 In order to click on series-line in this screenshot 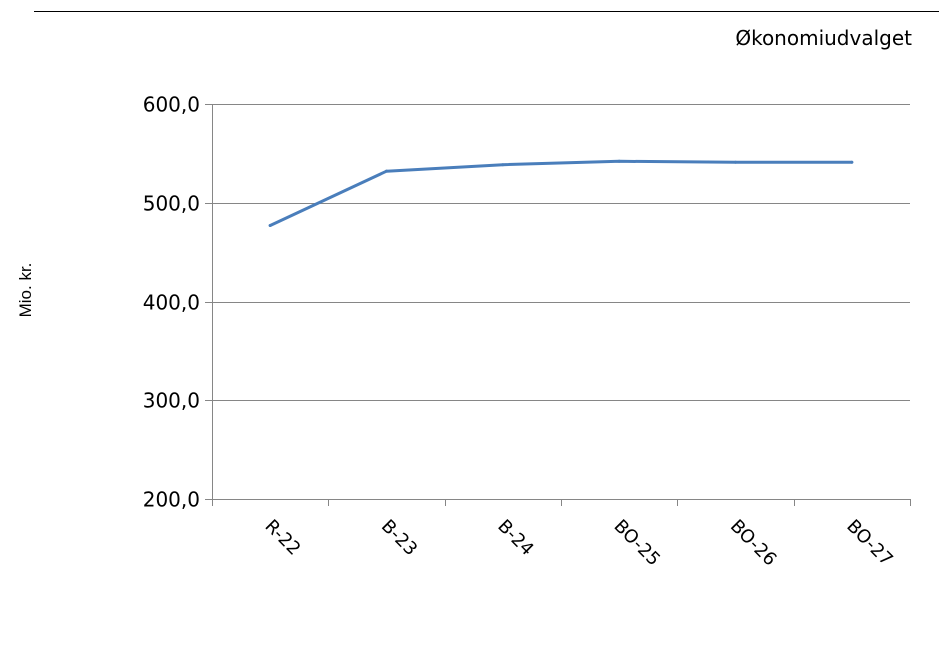, I will do `click(561, 193)`.